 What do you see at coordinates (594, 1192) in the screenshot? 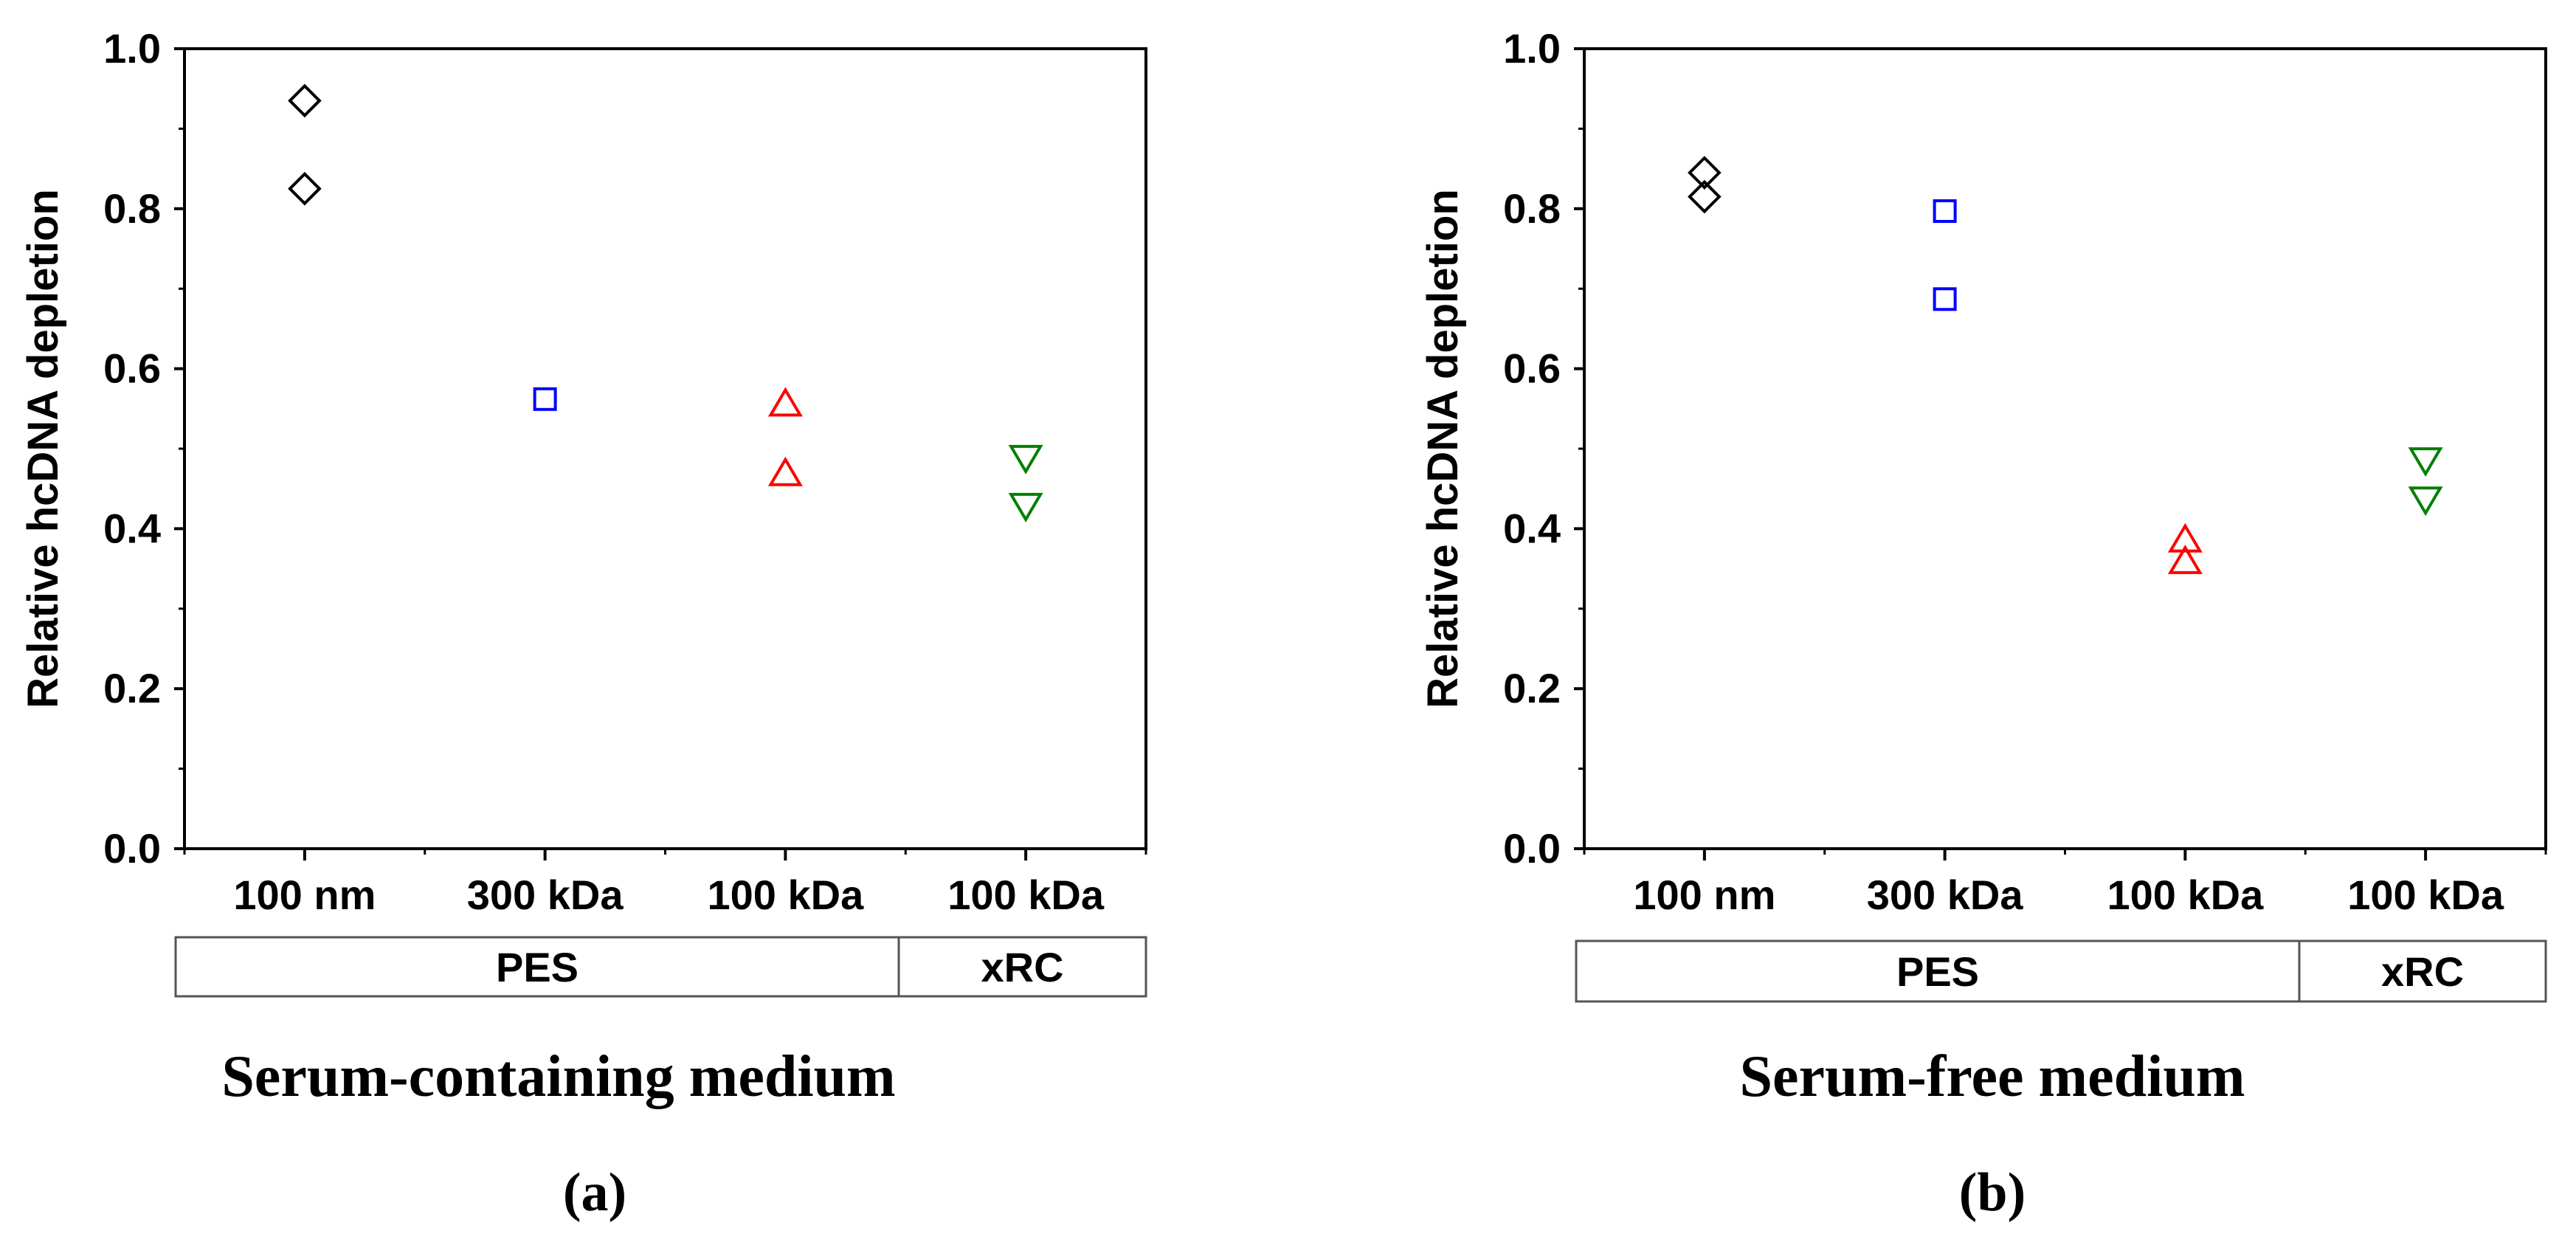
I see `panel-label: (a)` at bounding box center [594, 1192].